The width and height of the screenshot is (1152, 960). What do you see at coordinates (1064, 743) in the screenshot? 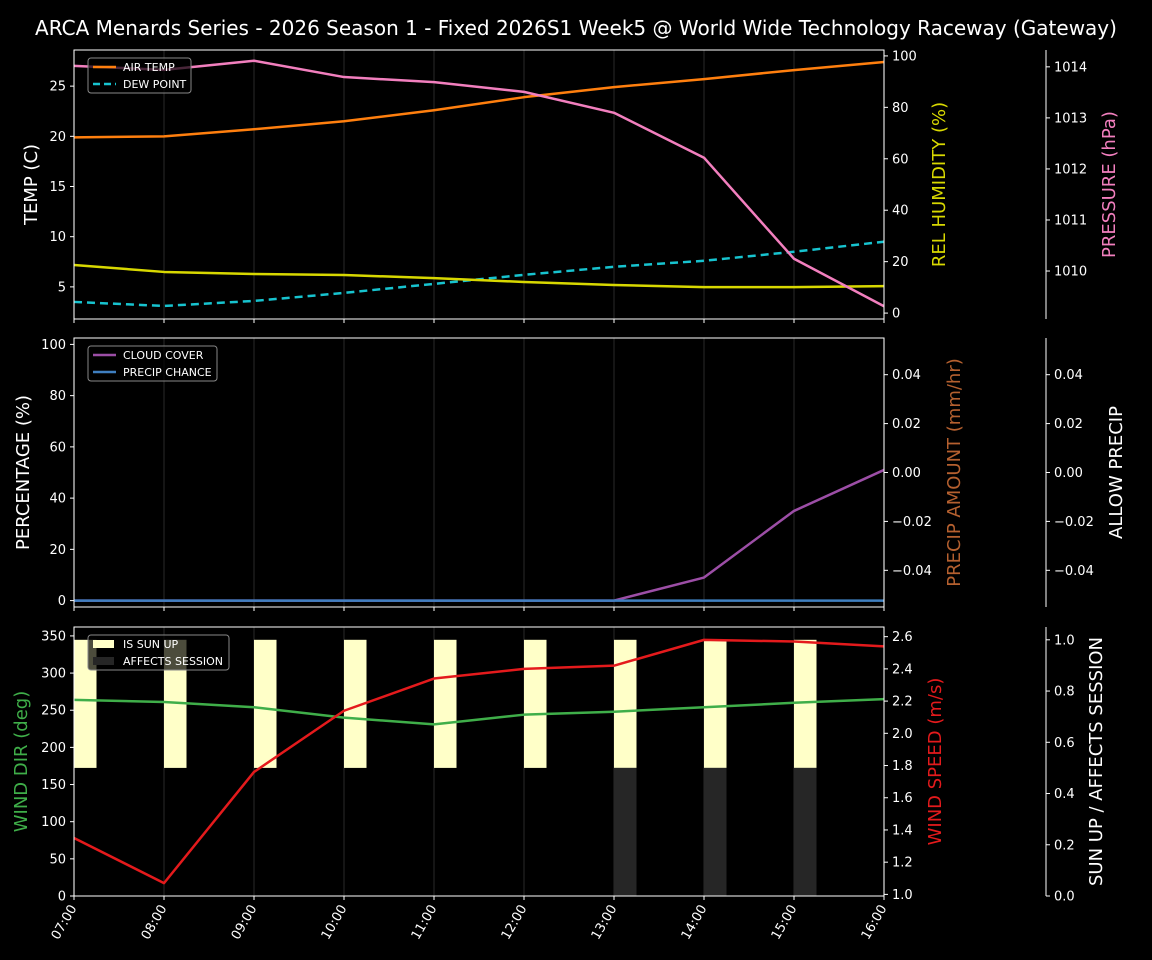
I see `y-tick-label: 0.6` at bounding box center [1064, 743].